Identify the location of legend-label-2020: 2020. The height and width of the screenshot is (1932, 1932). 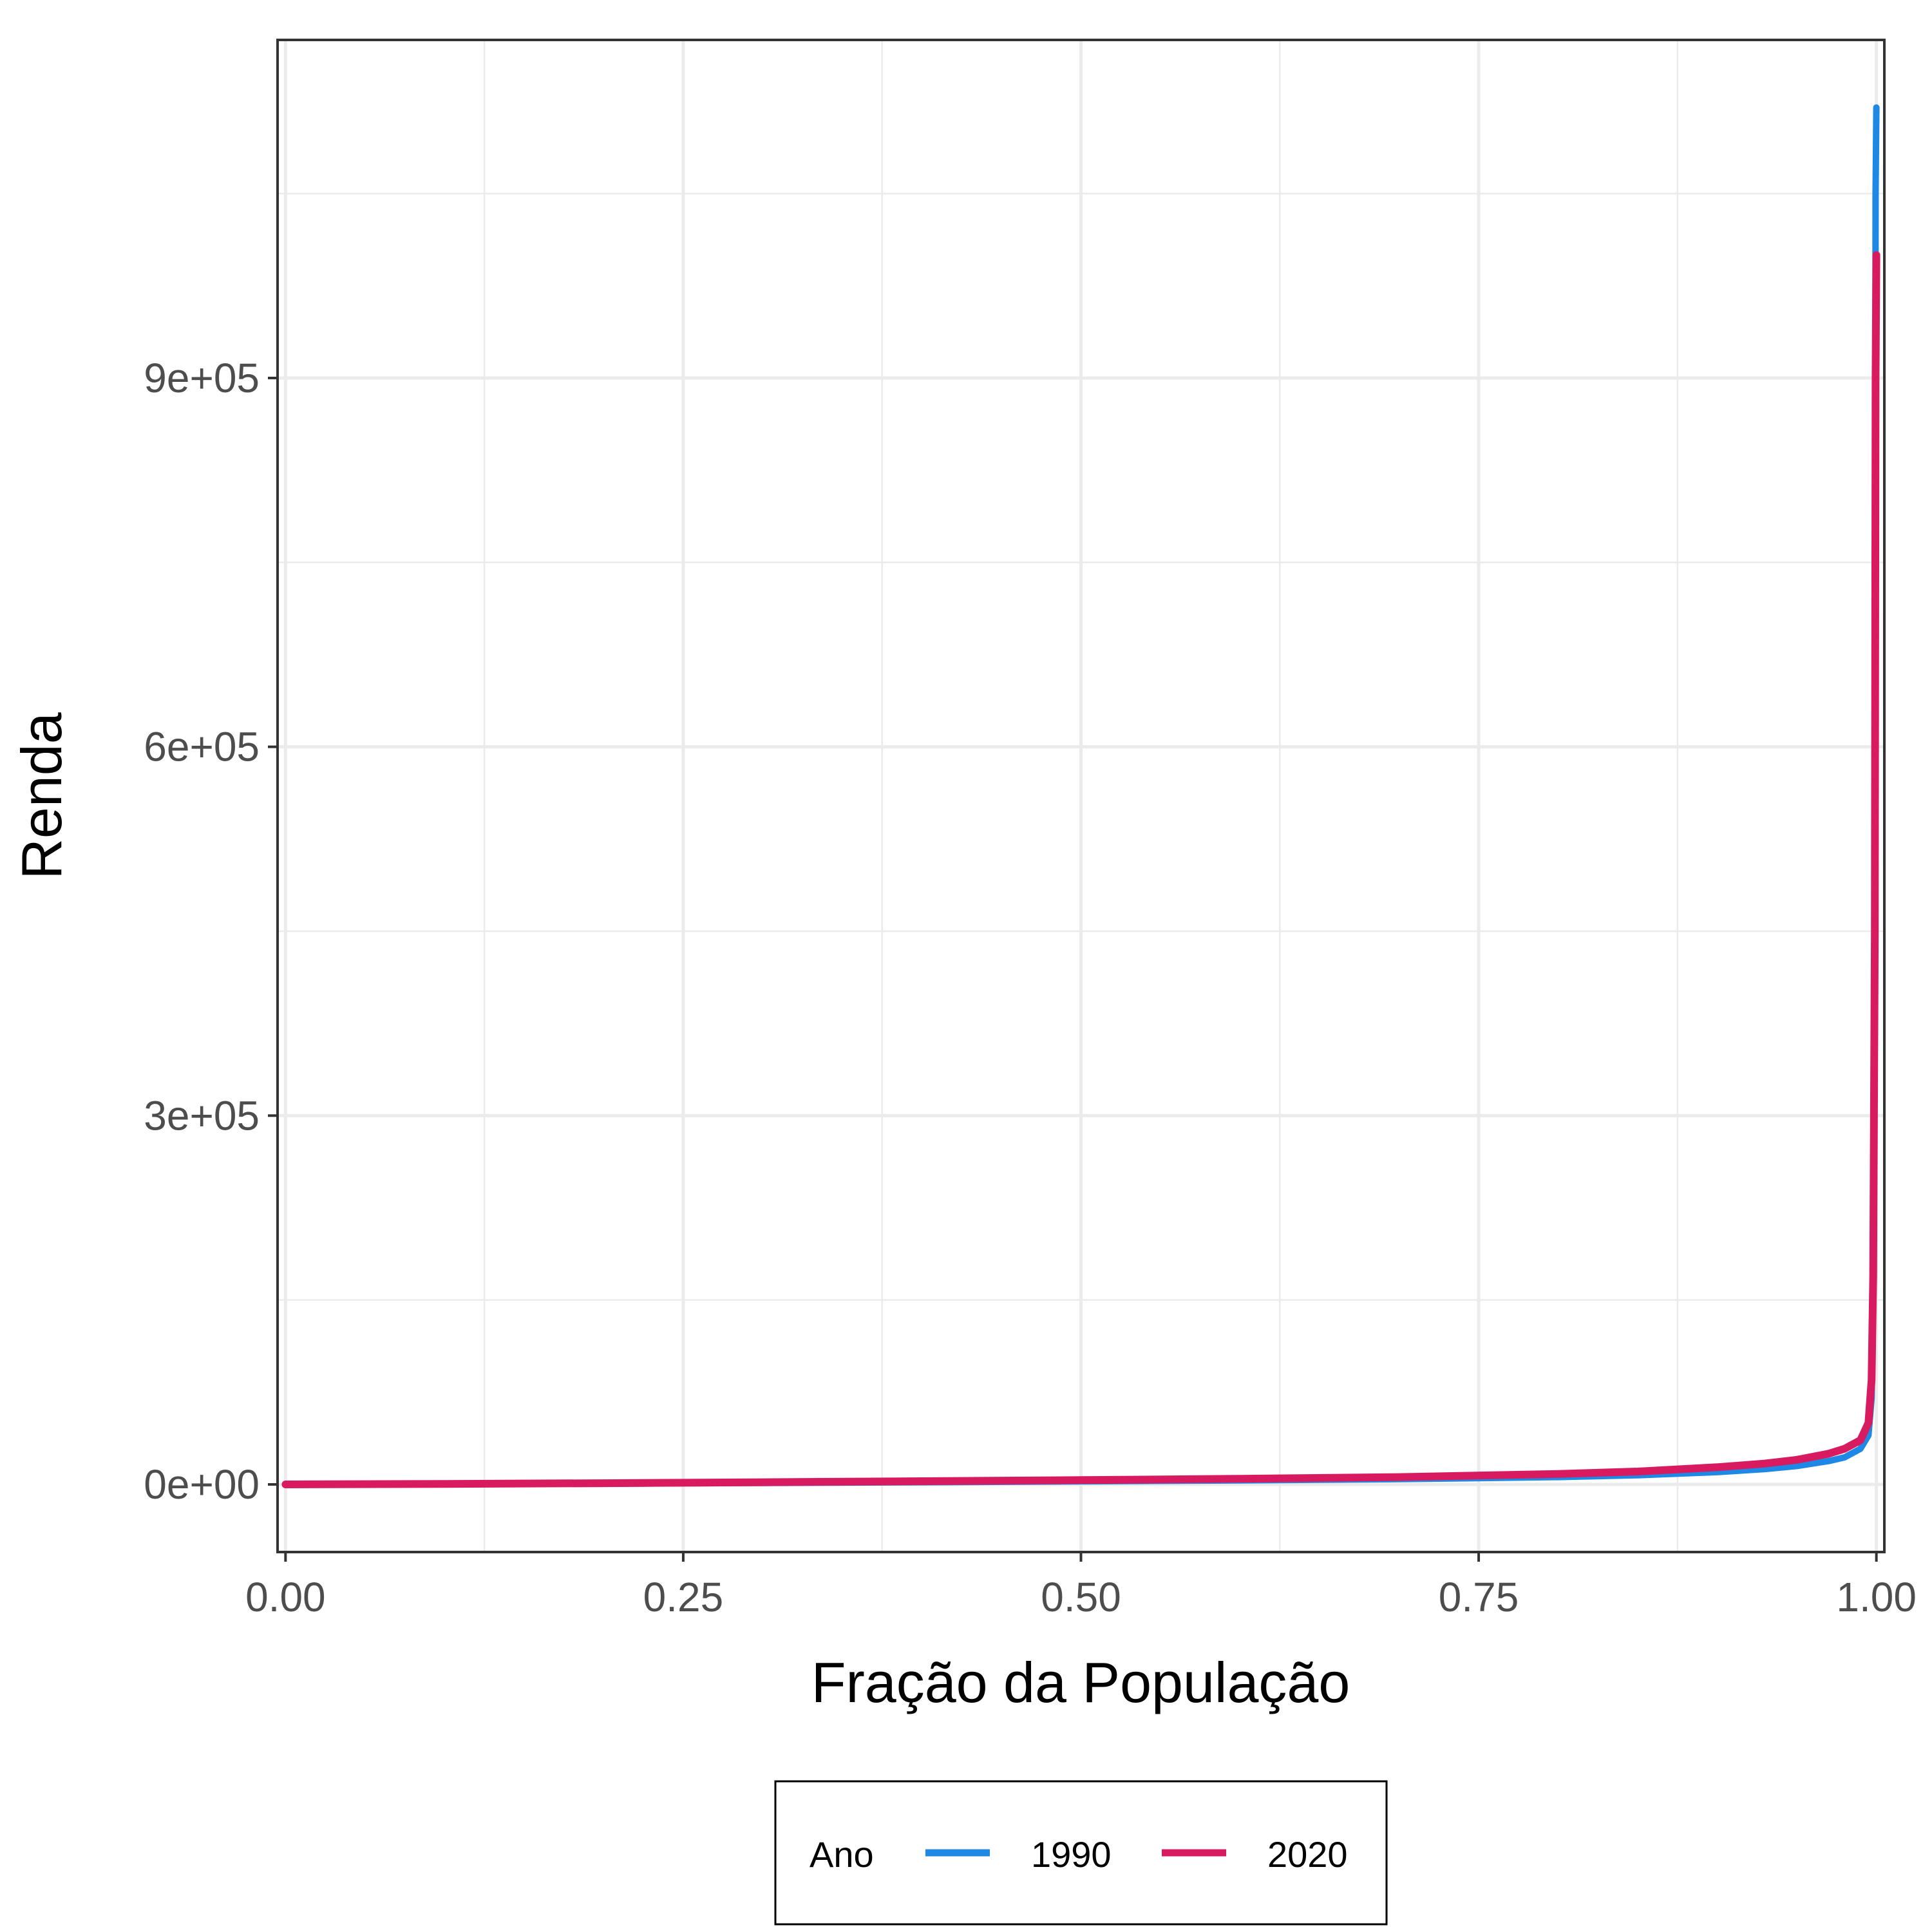
(1307, 1855).